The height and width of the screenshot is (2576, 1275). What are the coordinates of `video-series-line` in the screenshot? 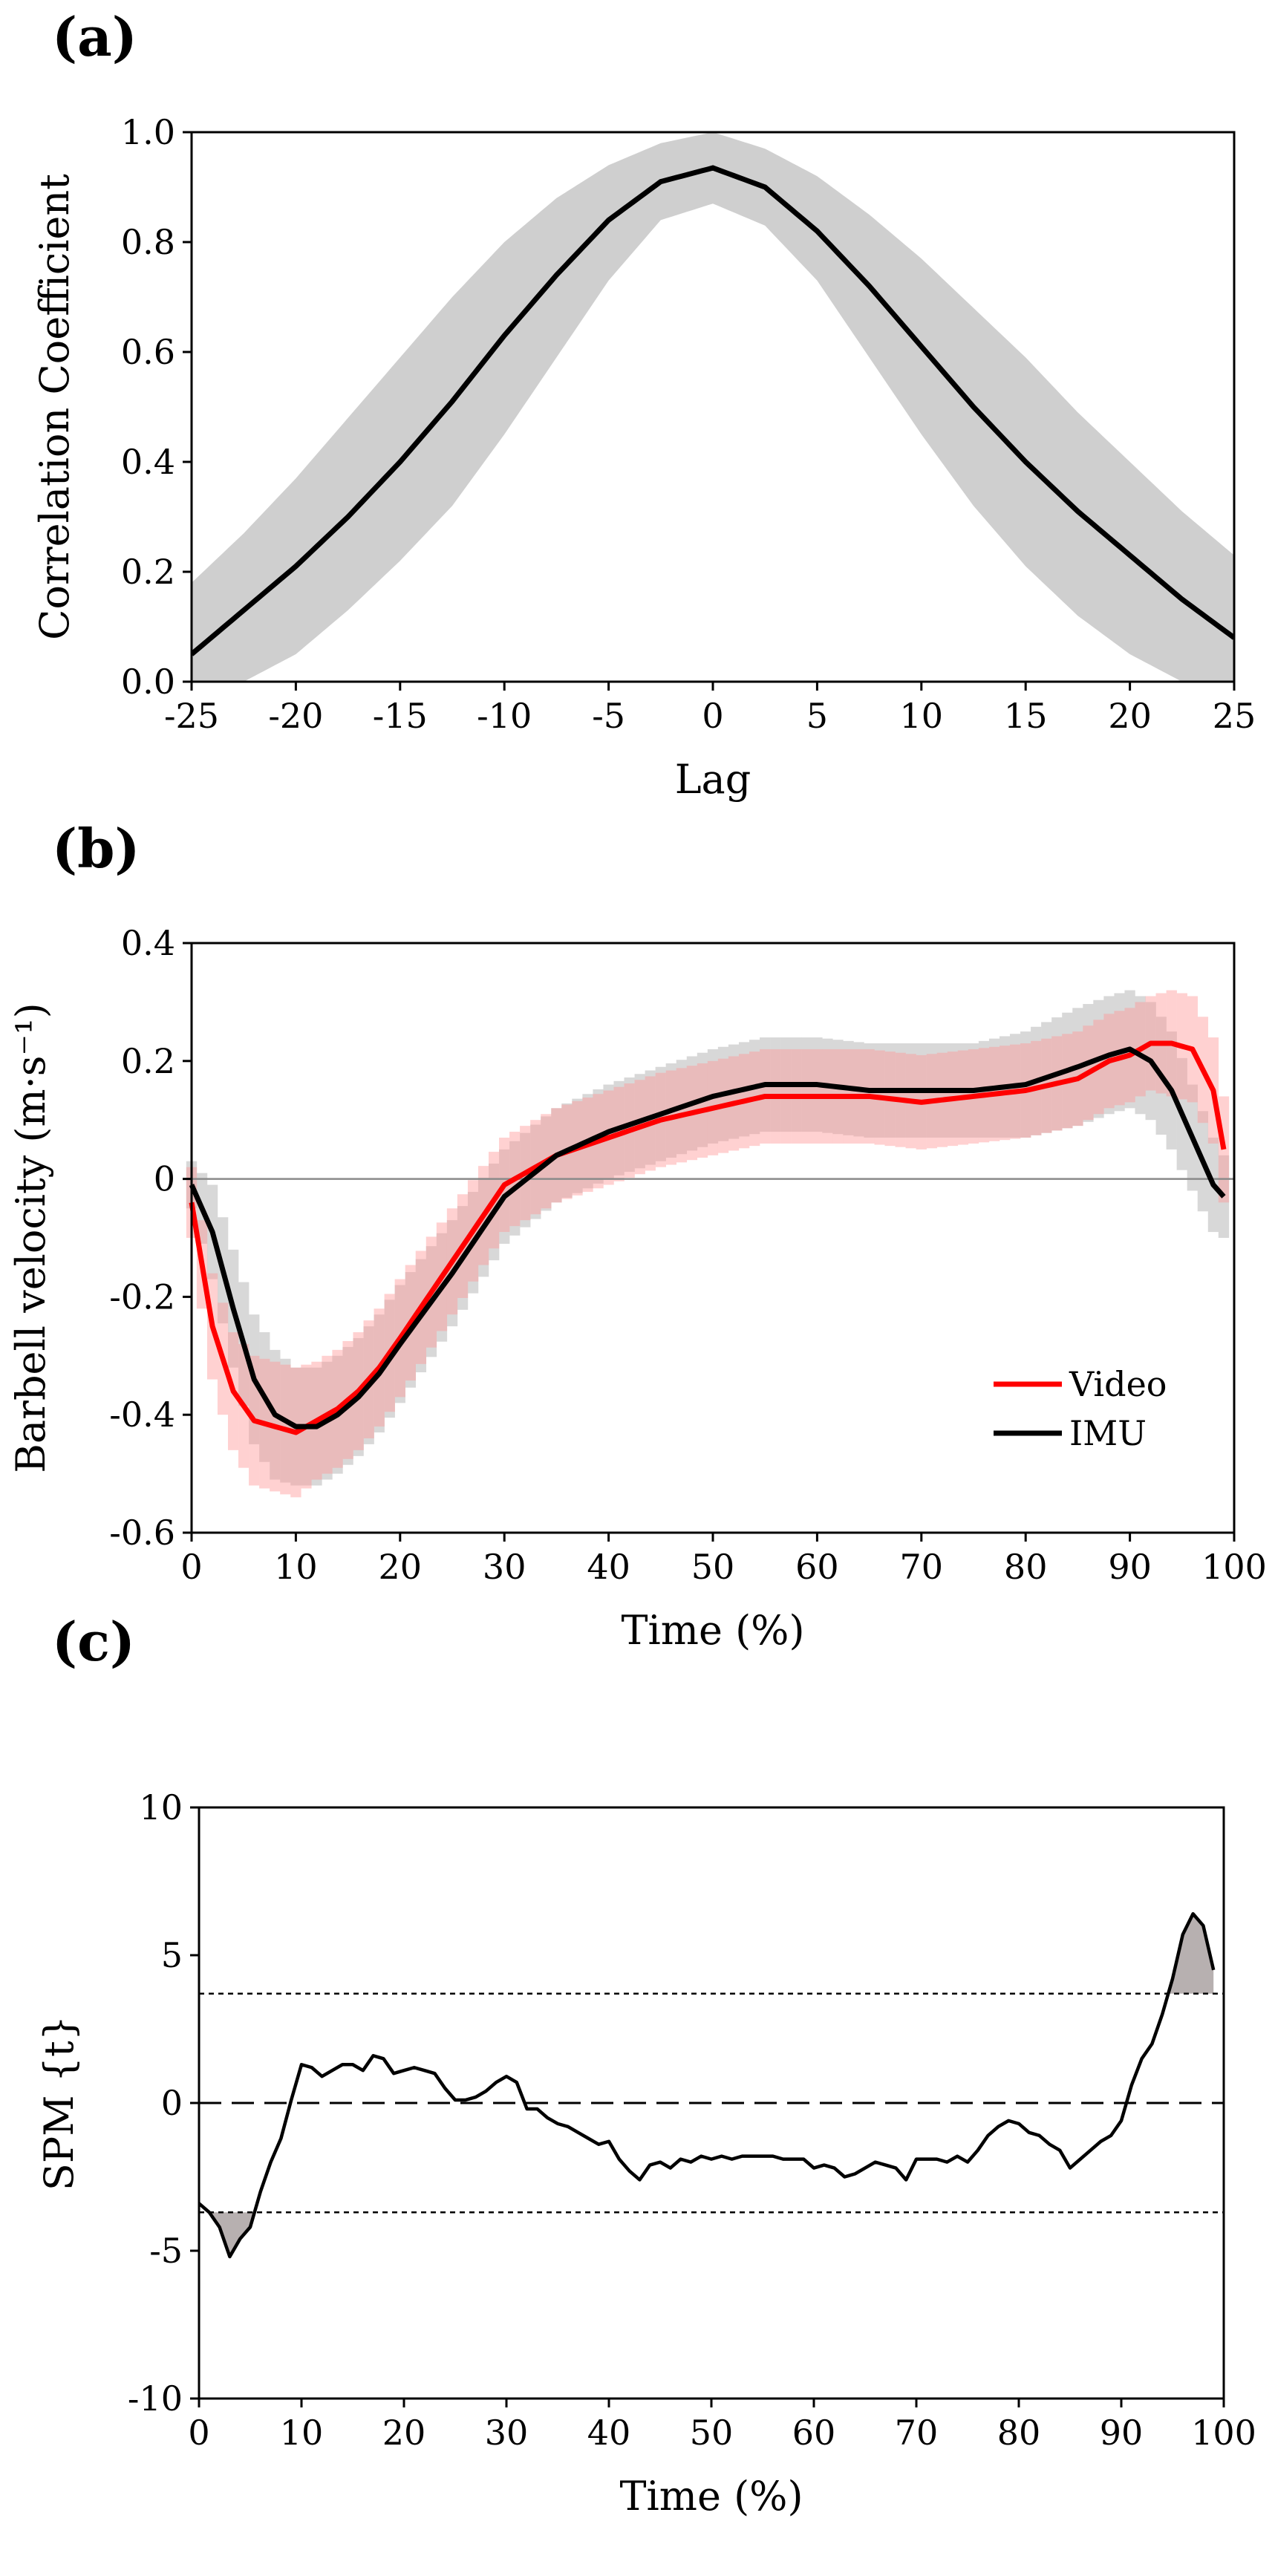 It's located at (708, 1237).